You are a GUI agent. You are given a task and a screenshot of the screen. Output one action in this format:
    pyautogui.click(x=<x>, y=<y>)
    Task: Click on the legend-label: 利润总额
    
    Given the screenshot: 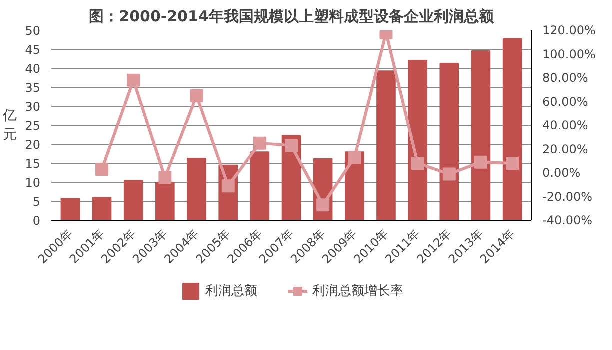 What is the action you would take?
    pyautogui.click(x=232, y=291)
    